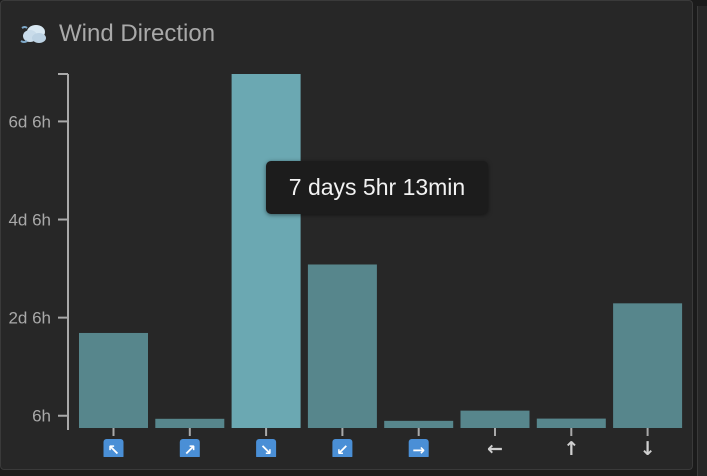 This screenshot has height=476, width=707. I want to click on arrow-down-right-icon: ↘, so click(266, 449).